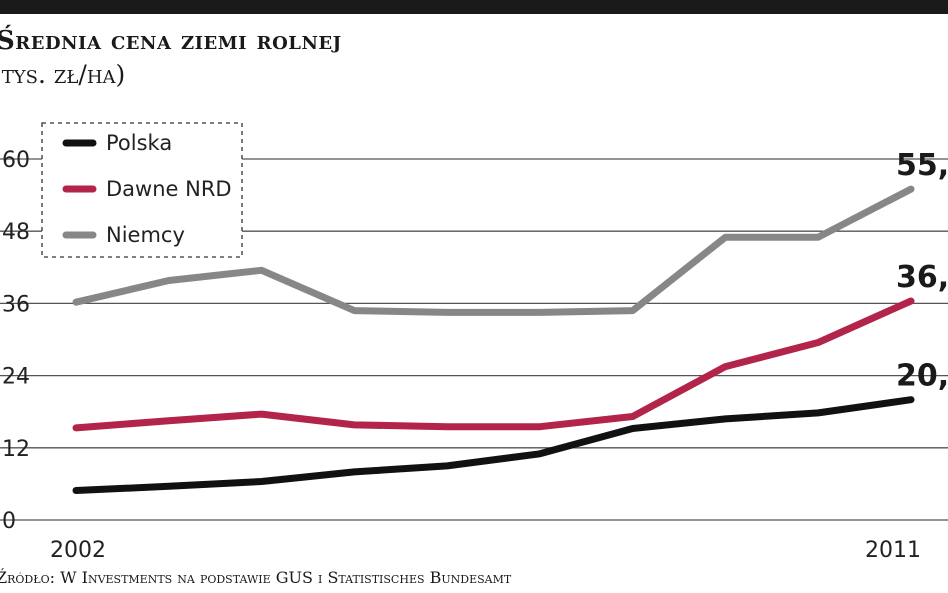  I want to click on top-bar, so click(474, 7).